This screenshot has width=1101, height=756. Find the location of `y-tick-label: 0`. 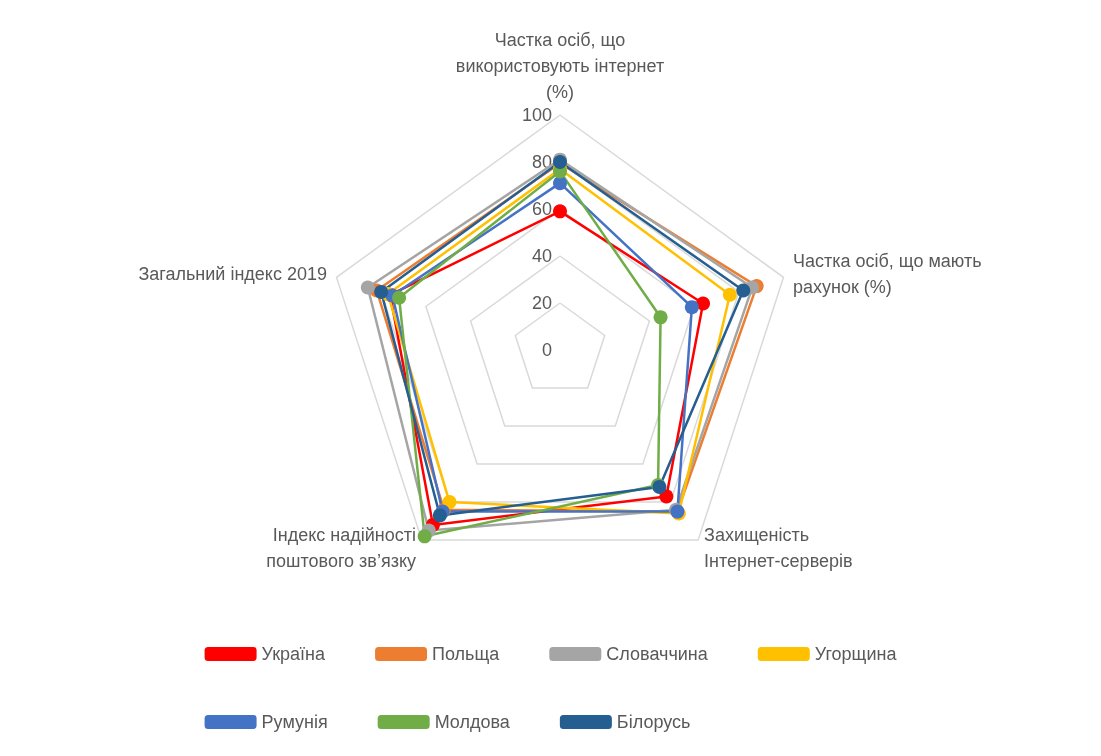

y-tick-label: 0 is located at coordinates (546, 350).